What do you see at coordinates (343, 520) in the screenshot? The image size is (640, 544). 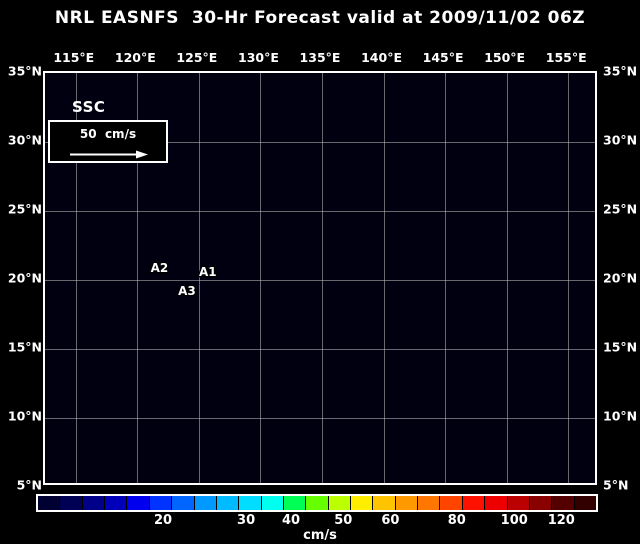 I see `colorbar-tick-label: 50` at bounding box center [343, 520].